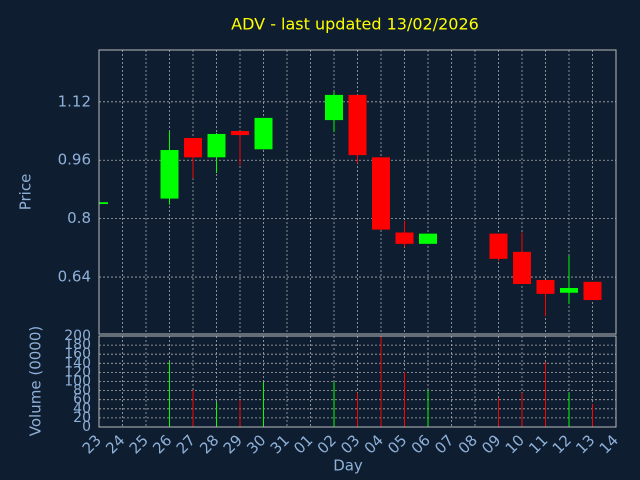 This screenshot has height=480, width=640. I want to click on x-tick-label: 09, so click(491, 444).